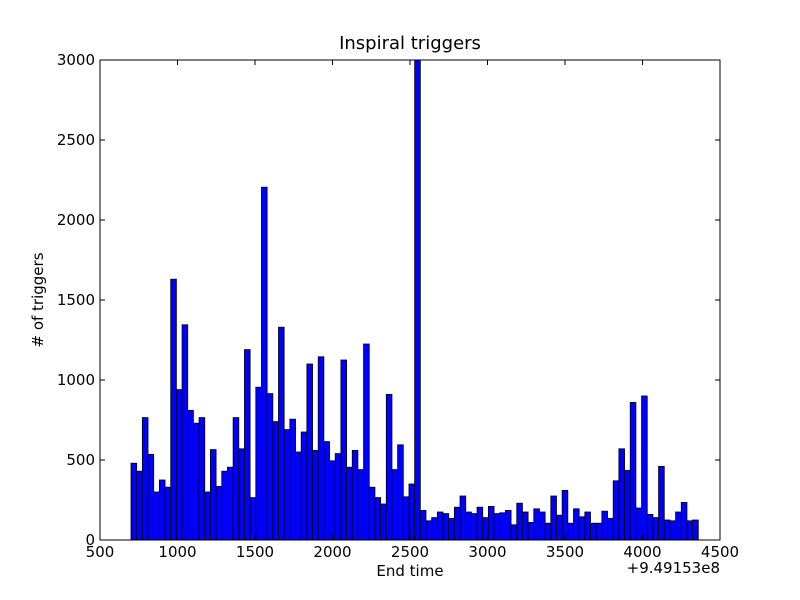 The height and width of the screenshot is (600, 800). I want to click on y-tick-label: 2500, so click(76, 140).